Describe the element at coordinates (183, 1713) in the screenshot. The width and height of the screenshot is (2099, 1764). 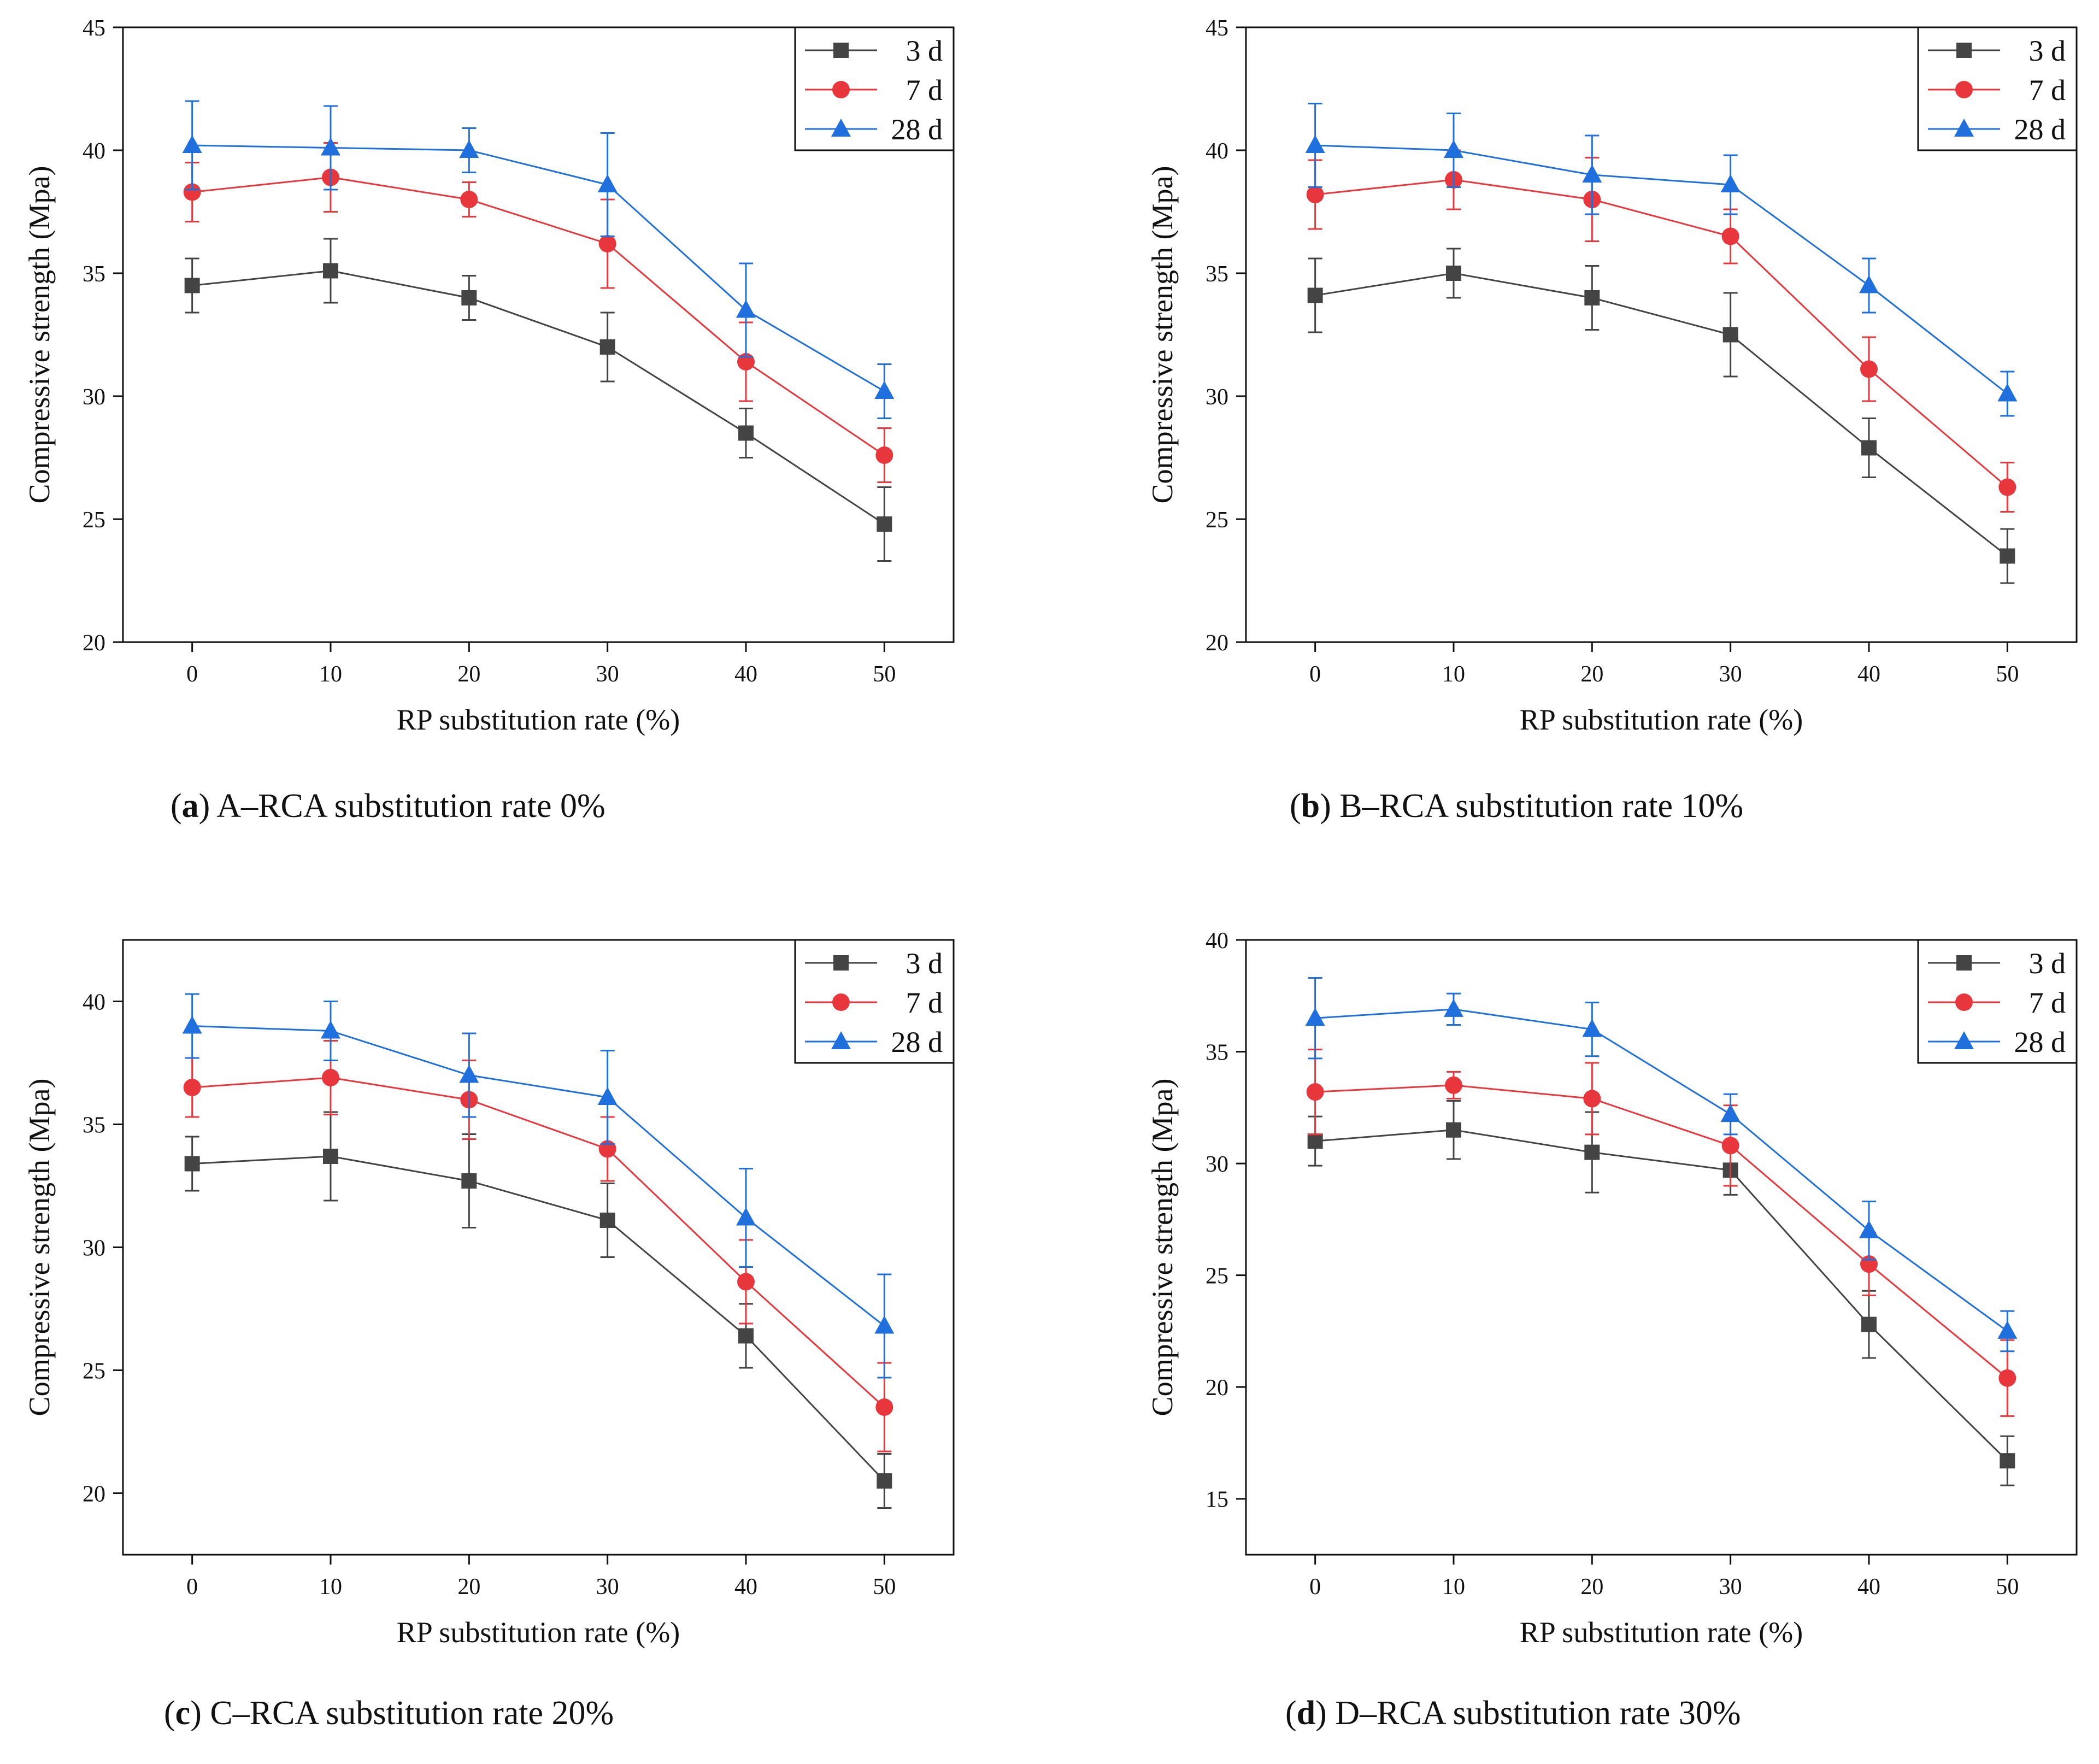
I see `caption-letter: c` at that location.